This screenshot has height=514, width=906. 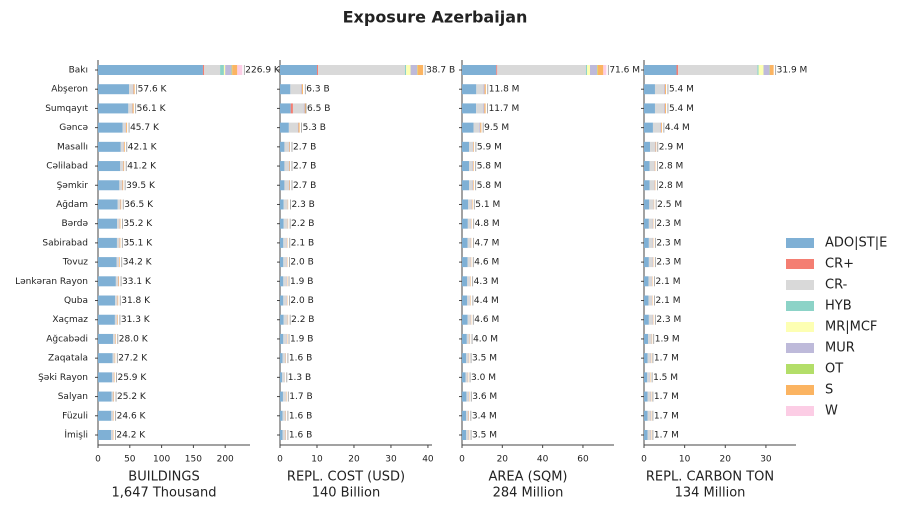 I want to click on total-label: 2.2 B, so click(x=302, y=224).